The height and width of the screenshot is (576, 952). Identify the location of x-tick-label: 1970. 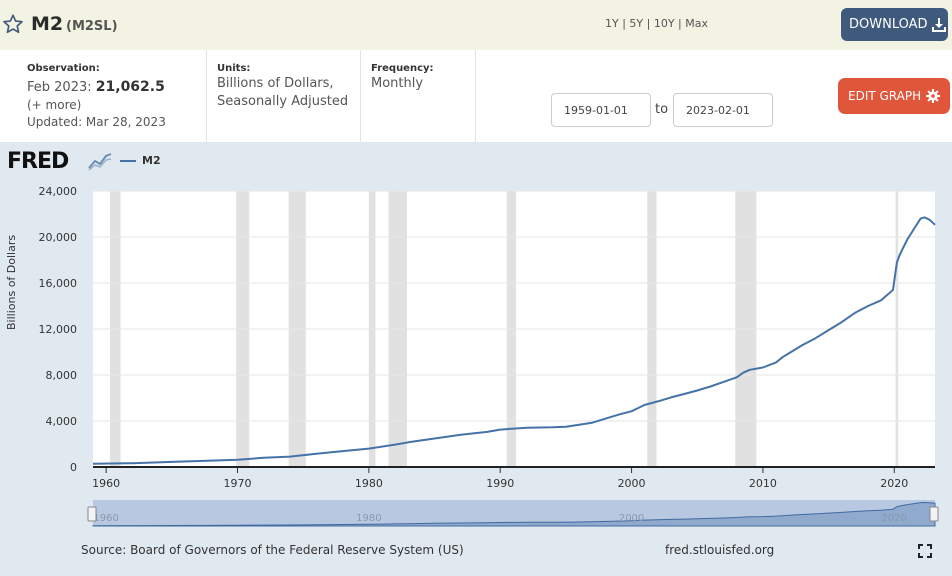
(237, 483).